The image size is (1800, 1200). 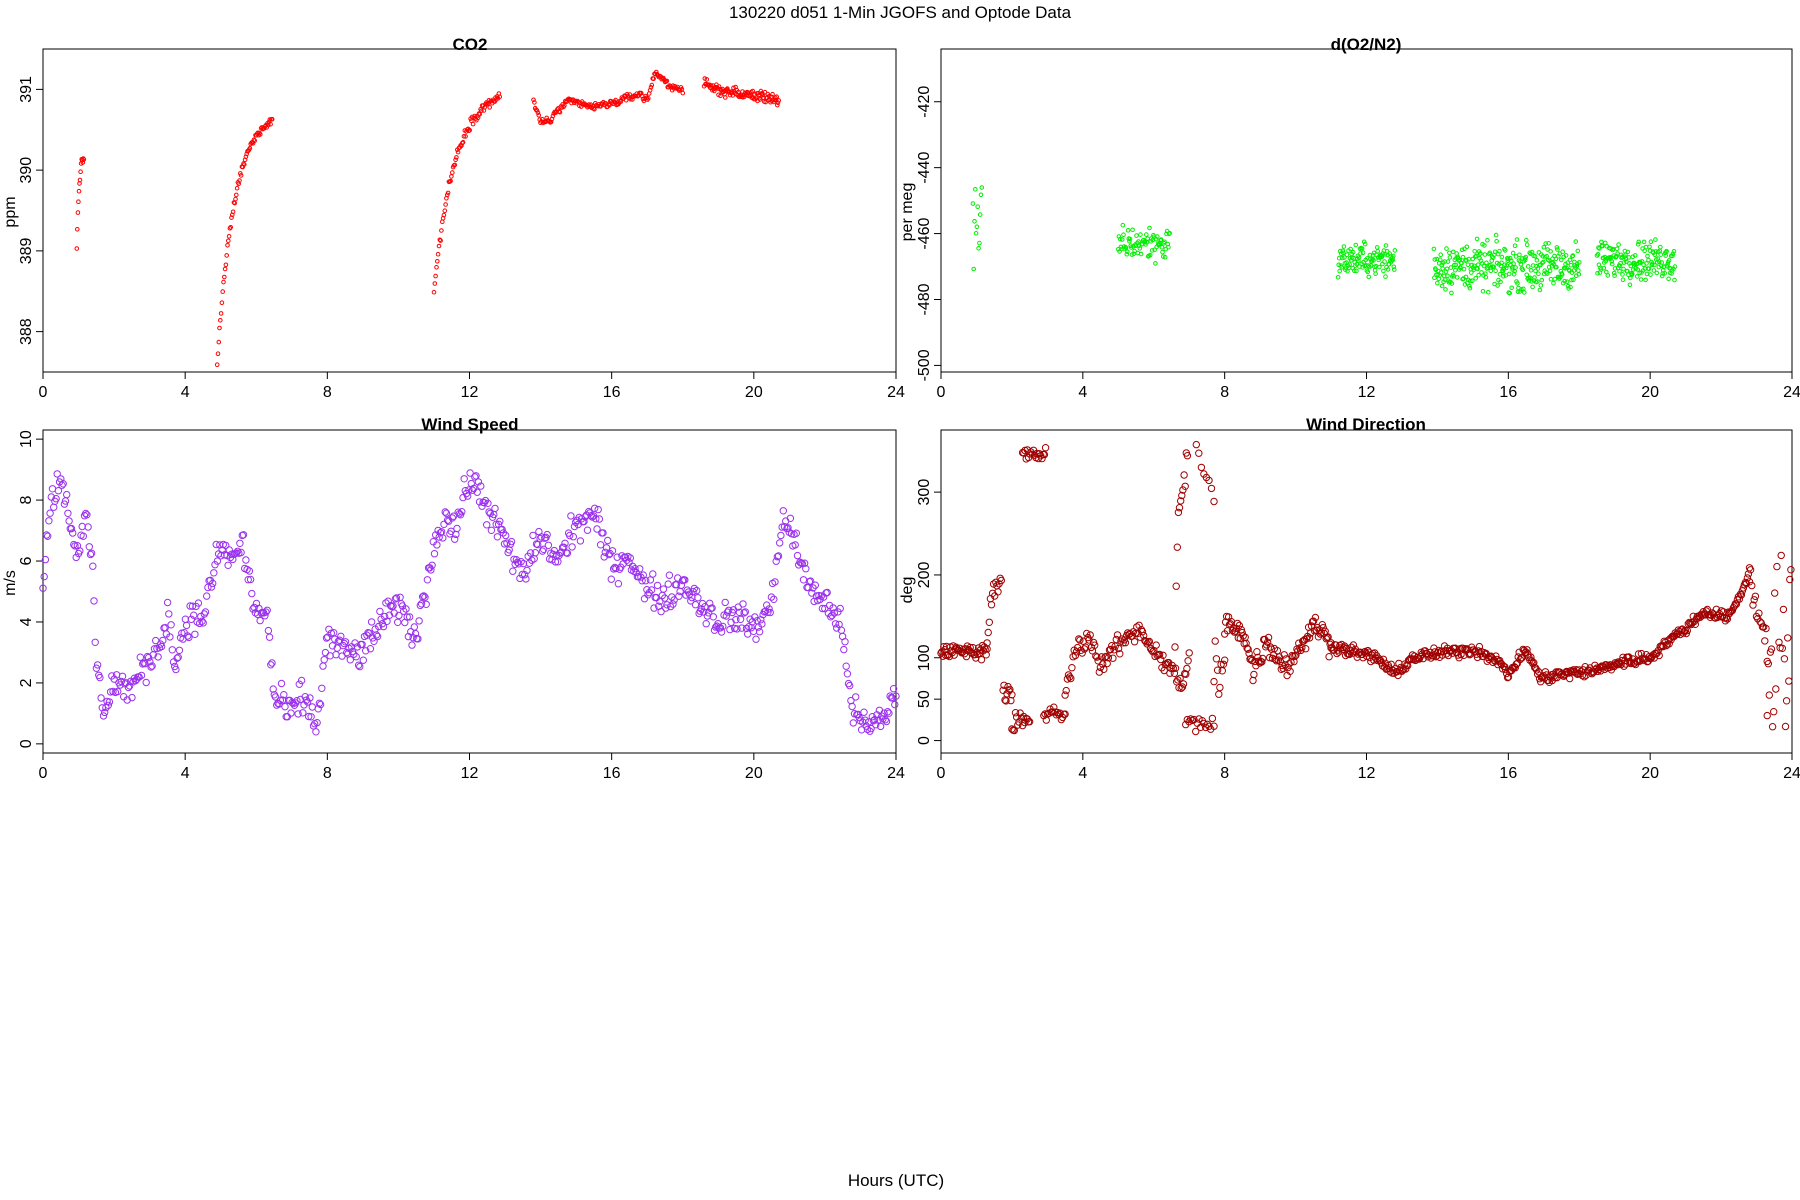 What do you see at coordinates (754, 392) in the screenshot?
I see `x-tick-label: 20` at bounding box center [754, 392].